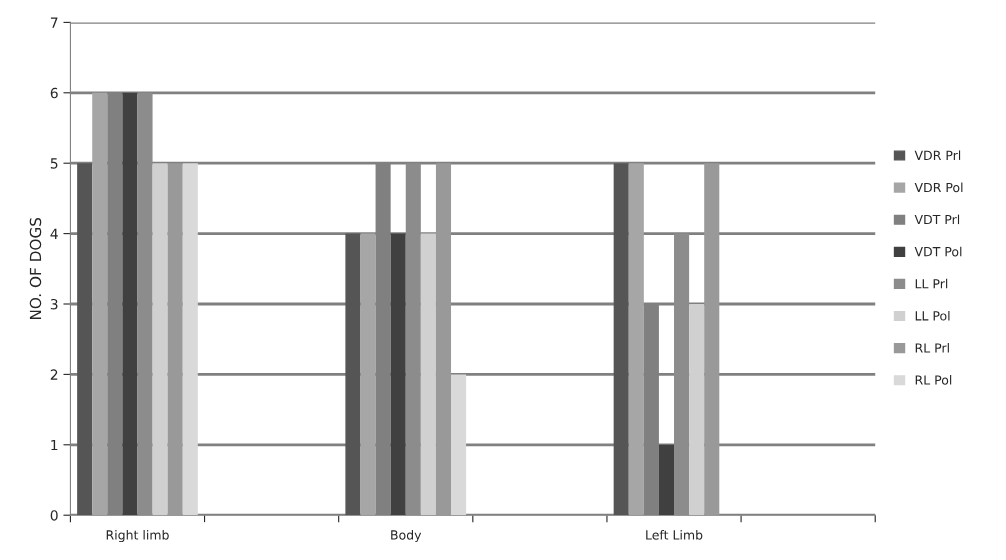 This screenshot has width=1006, height=560. What do you see at coordinates (937, 155) in the screenshot?
I see `legend-label: VDR Prl` at bounding box center [937, 155].